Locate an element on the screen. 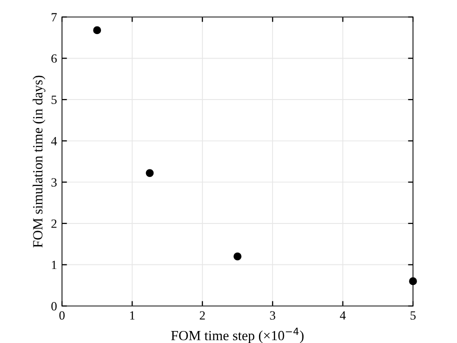 This screenshot has width=457, height=343. y-tick-label: 7 is located at coordinates (54, 17).